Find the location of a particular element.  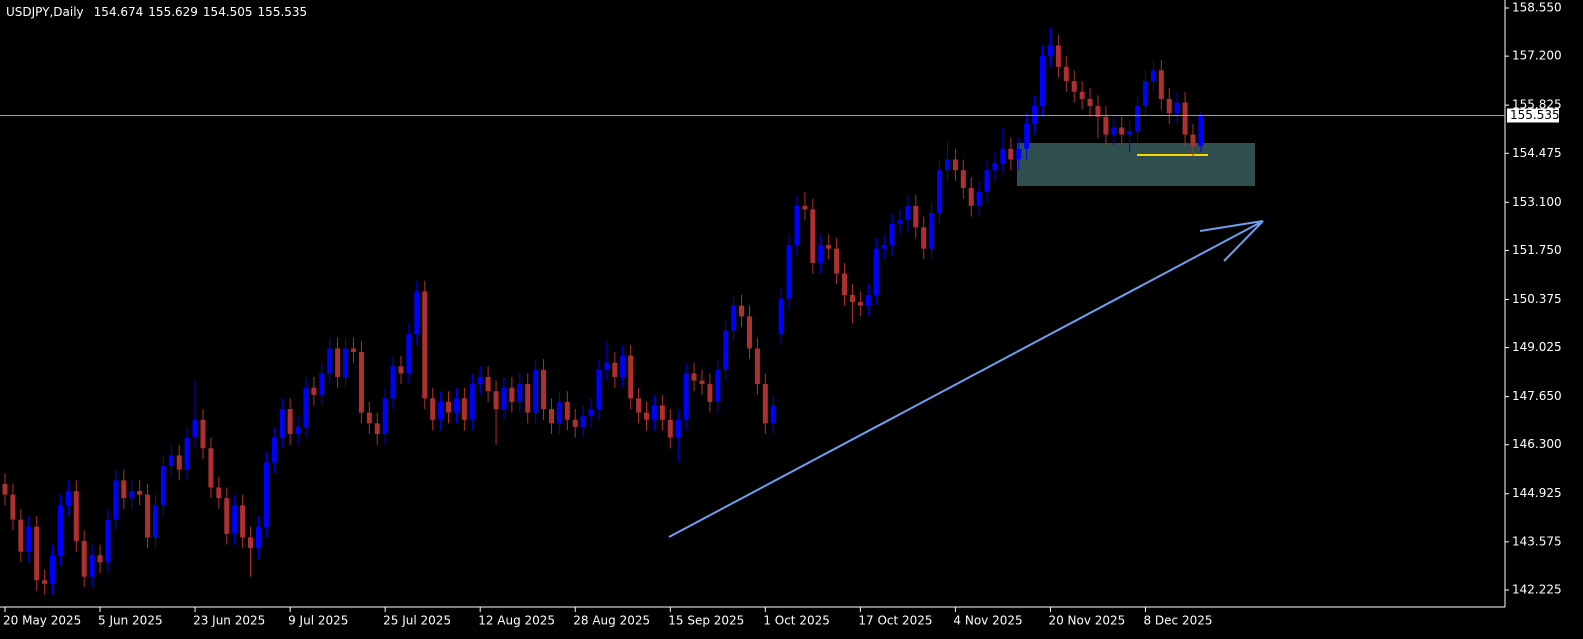

y-tick-label: 150.375 is located at coordinates (1537, 299).